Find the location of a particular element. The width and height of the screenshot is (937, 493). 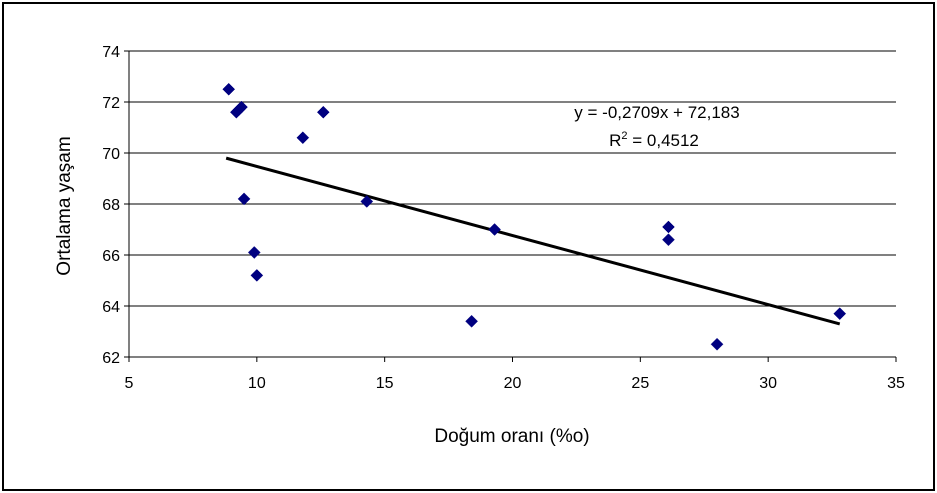

y-tick-label: 64 is located at coordinates (111, 307).